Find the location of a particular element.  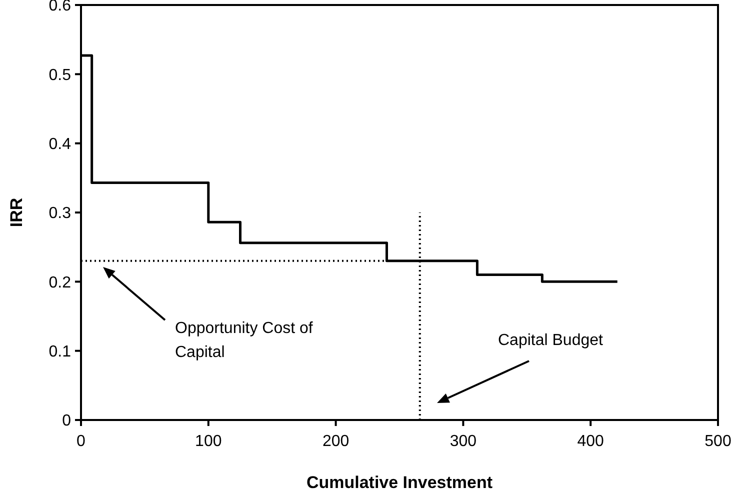

x-tick-label: 300 is located at coordinates (463, 441).